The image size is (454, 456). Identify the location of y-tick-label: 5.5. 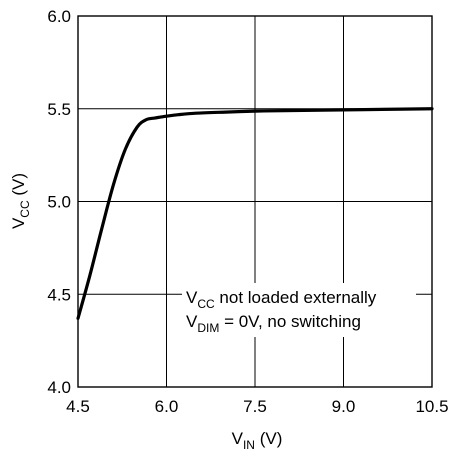
(59, 109).